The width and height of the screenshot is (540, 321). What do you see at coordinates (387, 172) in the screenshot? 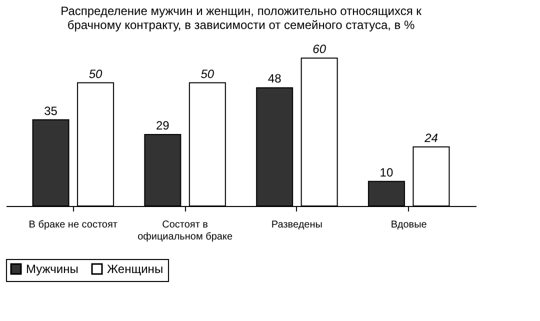
I see `data-label: 10` at bounding box center [387, 172].